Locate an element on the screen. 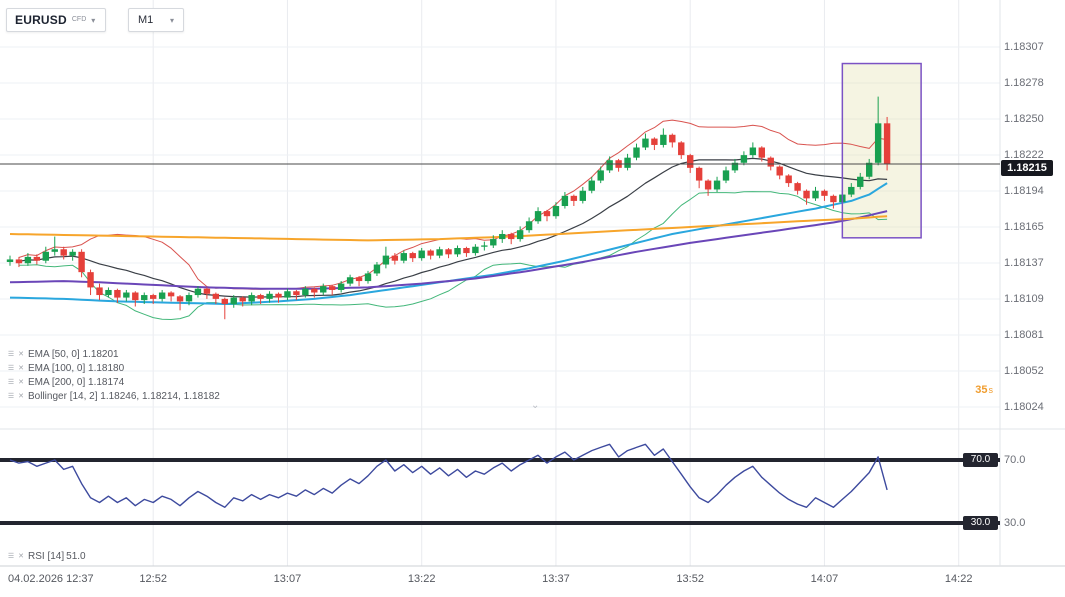 The width and height of the screenshot is (1065, 597). price-axis-label: 1.18024 is located at coordinates (1024, 407).